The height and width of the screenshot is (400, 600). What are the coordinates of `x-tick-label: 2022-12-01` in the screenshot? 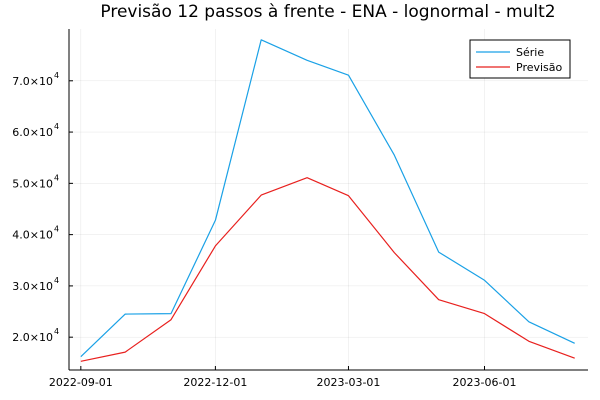 It's located at (215, 382).